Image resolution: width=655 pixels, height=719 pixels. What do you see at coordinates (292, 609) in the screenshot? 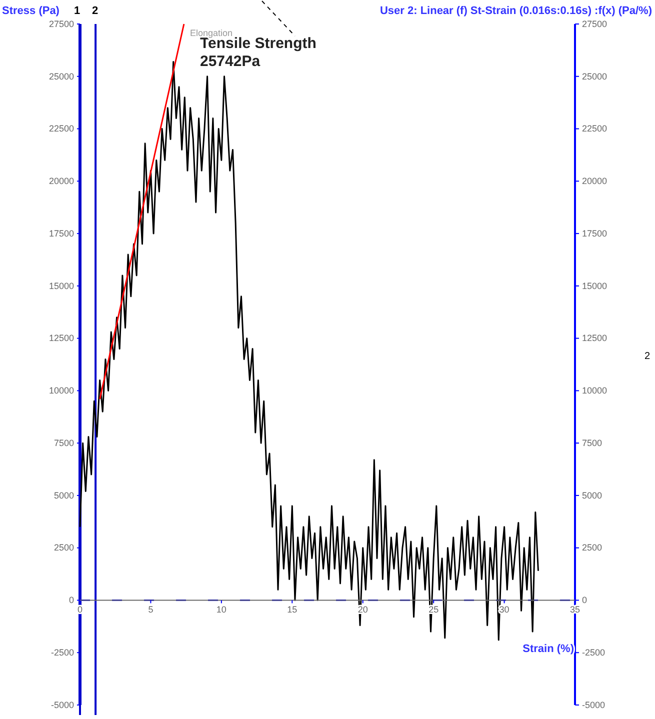
I see `x-tick-label: 15` at bounding box center [292, 609].